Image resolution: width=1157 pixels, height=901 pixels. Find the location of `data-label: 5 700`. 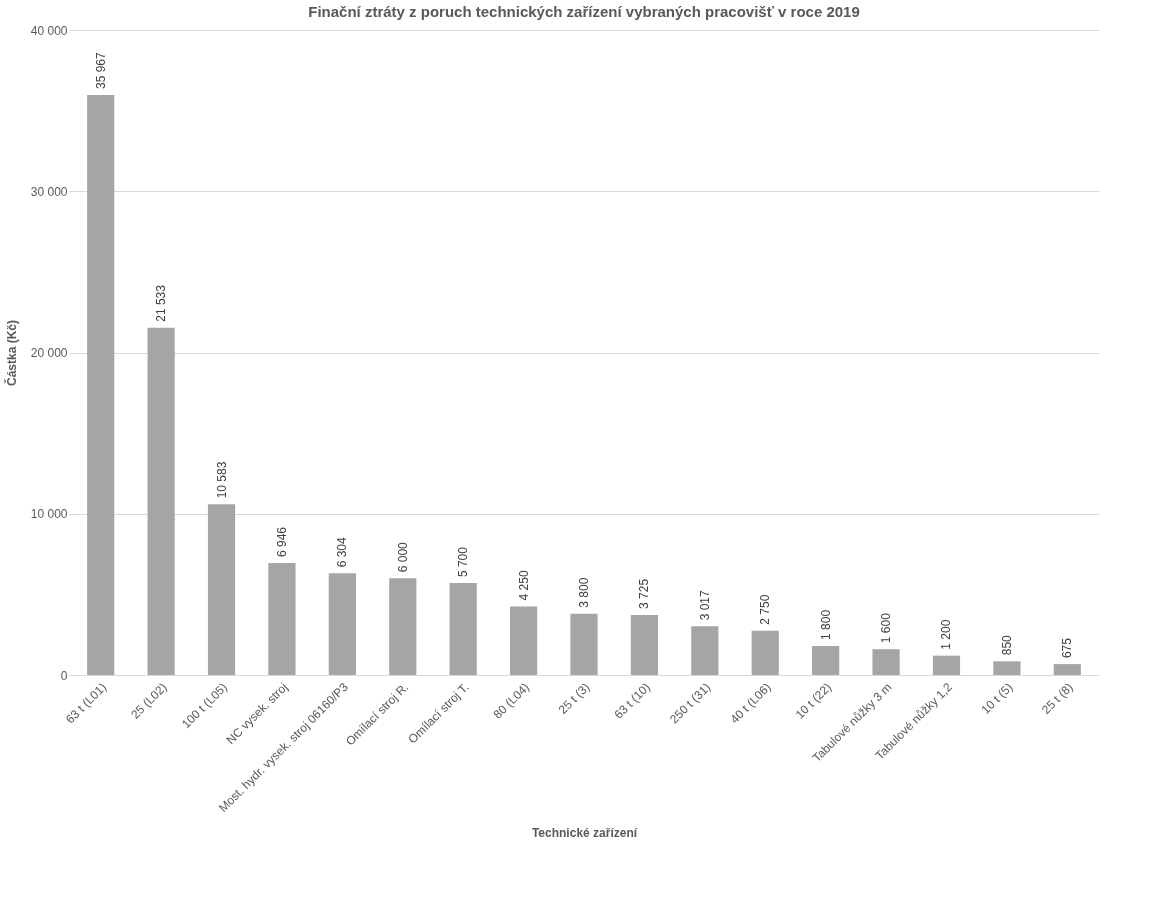

data-label: 5 700 is located at coordinates (463, 562).